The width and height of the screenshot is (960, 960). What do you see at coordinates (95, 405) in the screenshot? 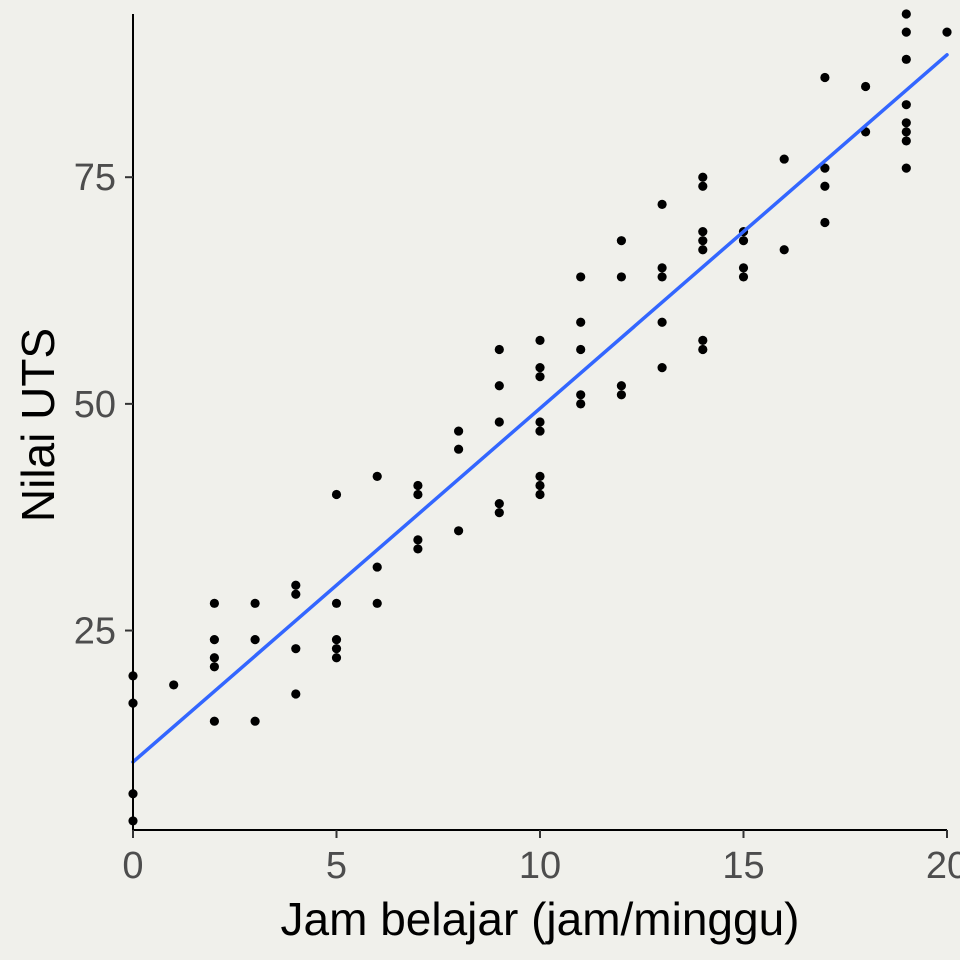
I see `y-tick-label: 50` at bounding box center [95, 405].